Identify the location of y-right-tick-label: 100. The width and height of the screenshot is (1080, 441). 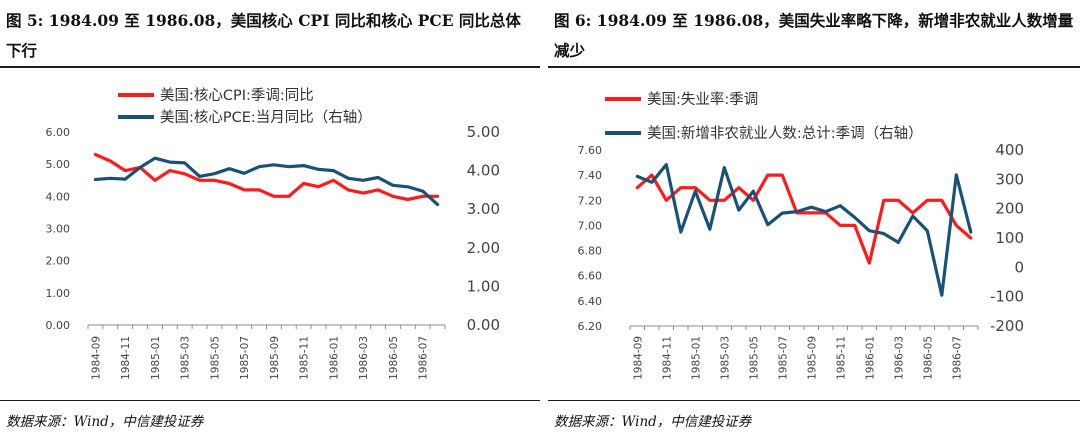
(1009, 238).